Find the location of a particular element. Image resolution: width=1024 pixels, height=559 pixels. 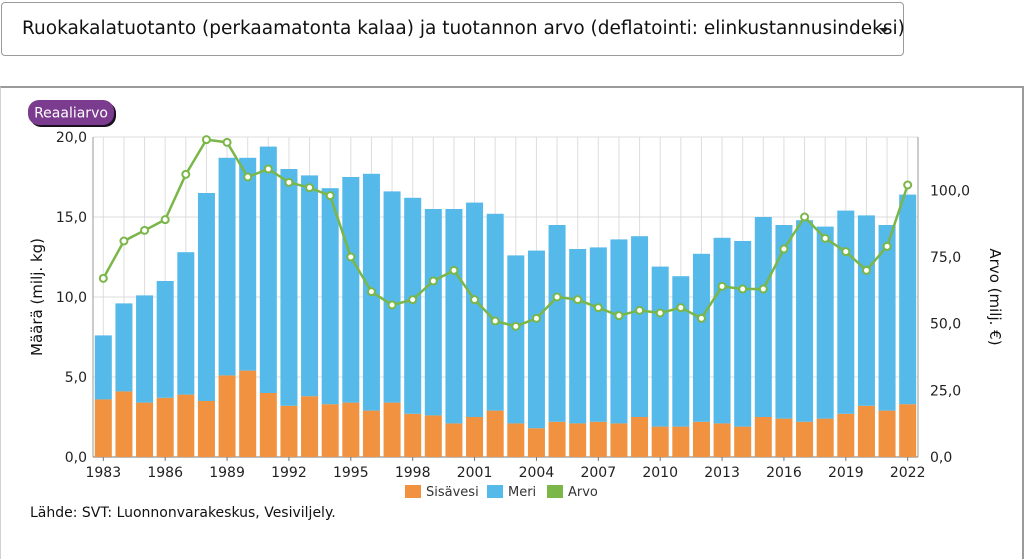

chevron-down-icon is located at coordinates (884, 30).